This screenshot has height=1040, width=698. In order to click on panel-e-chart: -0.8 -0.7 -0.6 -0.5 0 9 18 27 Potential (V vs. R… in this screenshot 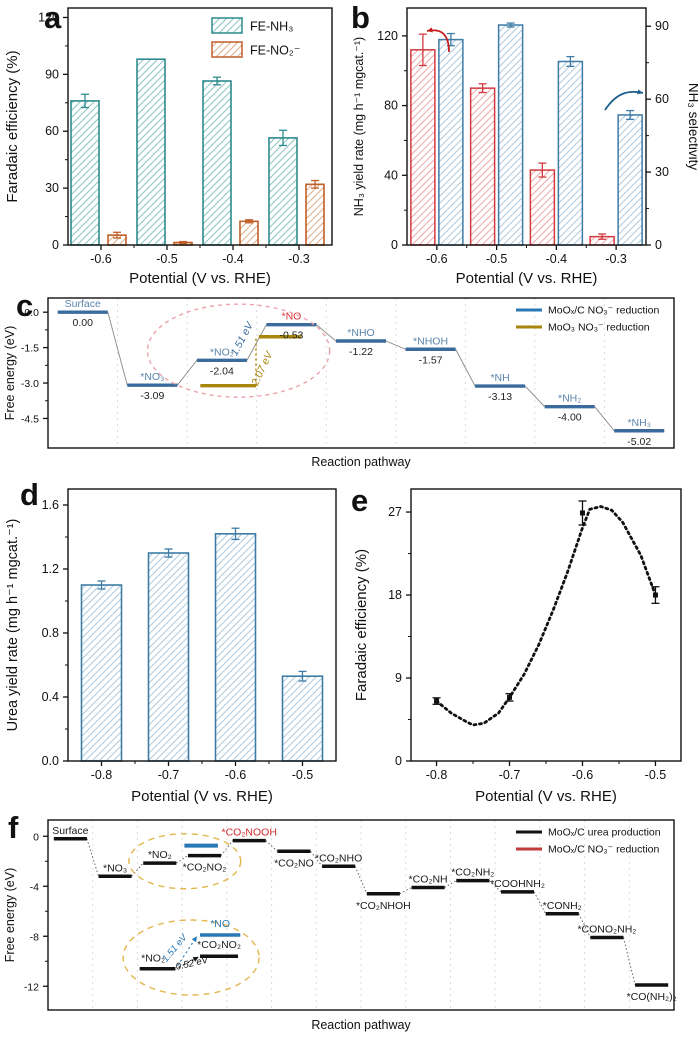, I will do `click(517, 646)`.